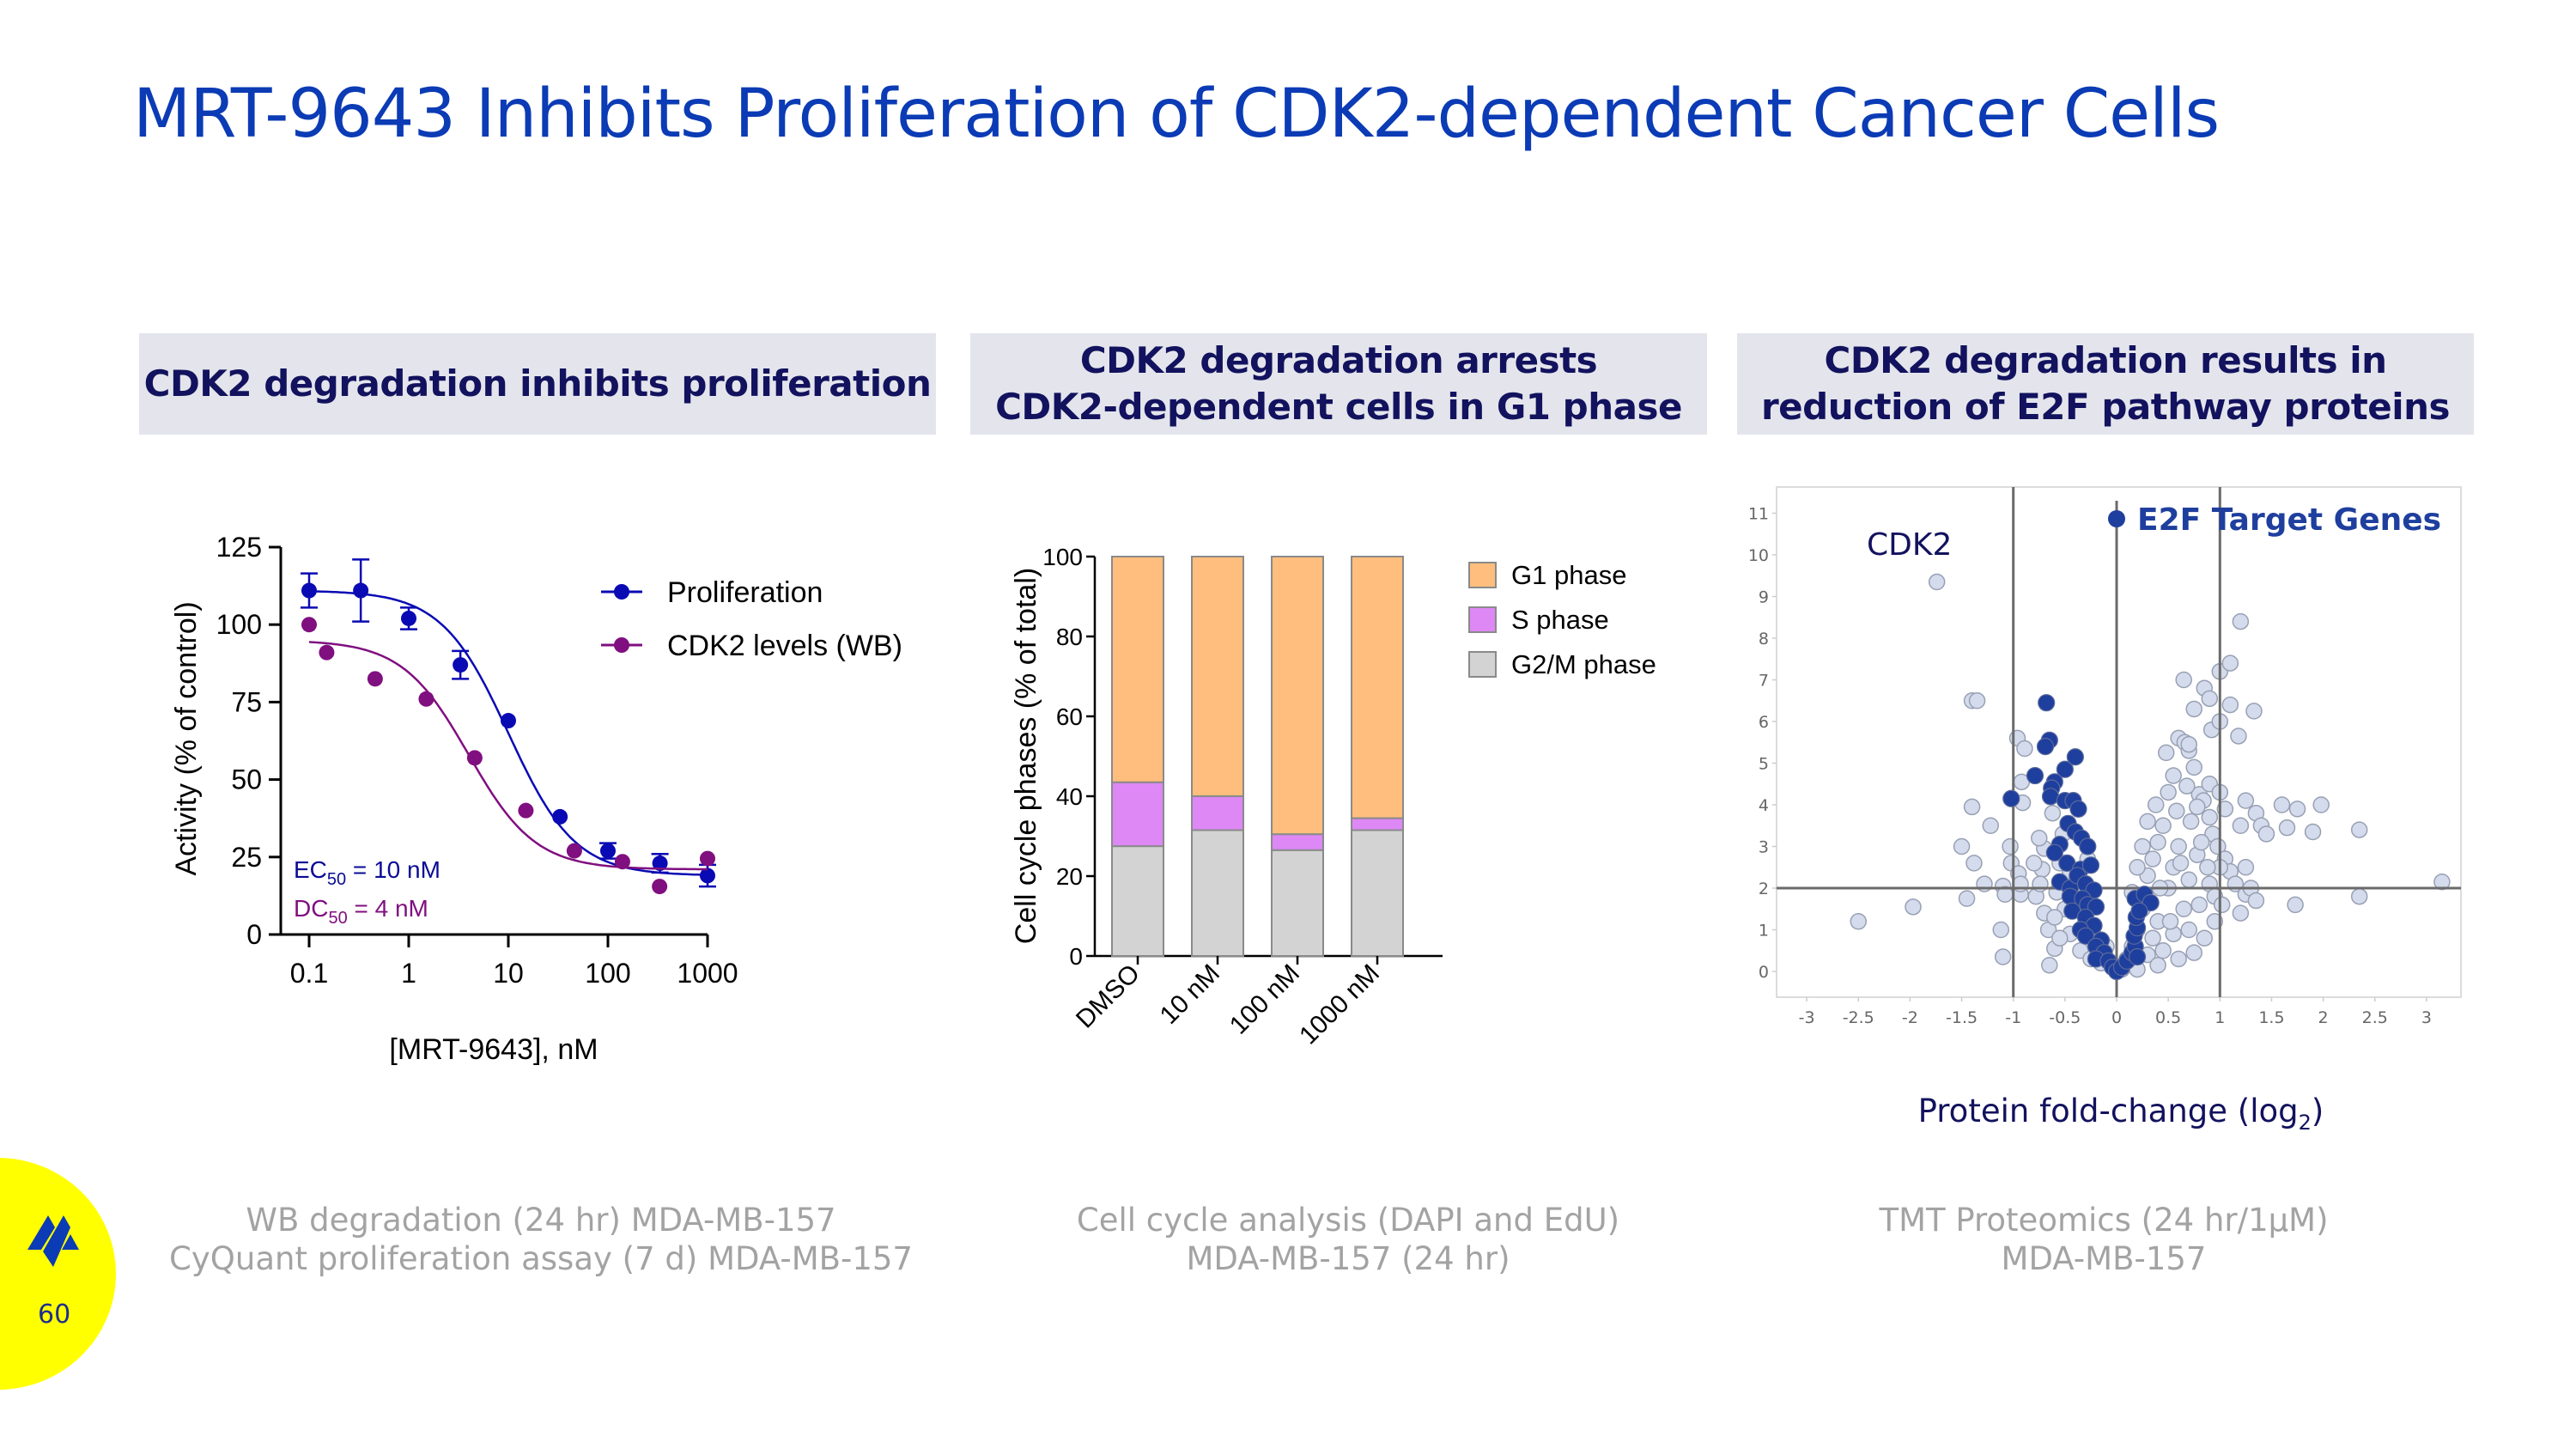 The image size is (2576, 1449). What do you see at coordinates (537, 384) in the screenshot?
I see `panel-heading-proliferation: CDK2 degradation inhibits proliferation` at bounding box center [537, 384].